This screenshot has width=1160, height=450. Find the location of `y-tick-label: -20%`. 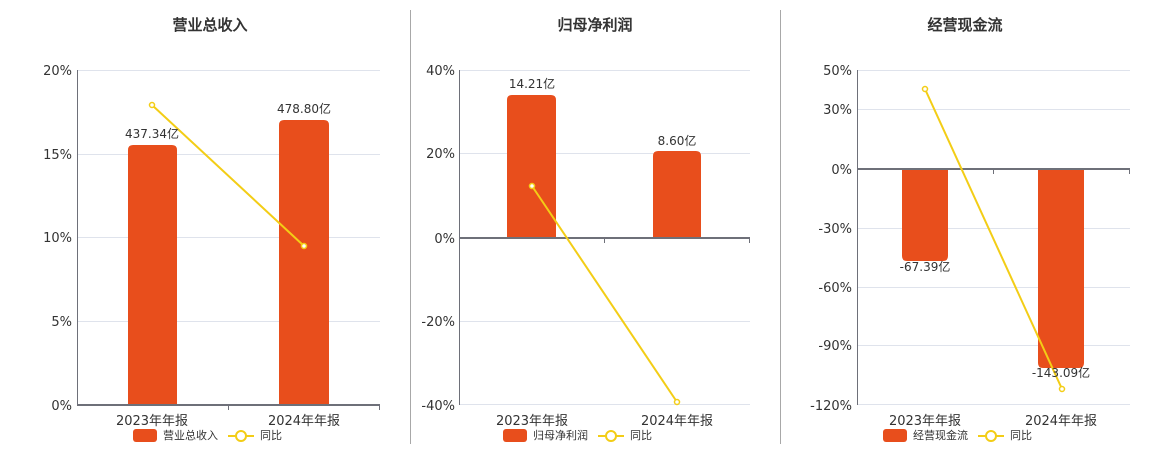

y-tick-label: -20% is located at coordinates (438, 322).